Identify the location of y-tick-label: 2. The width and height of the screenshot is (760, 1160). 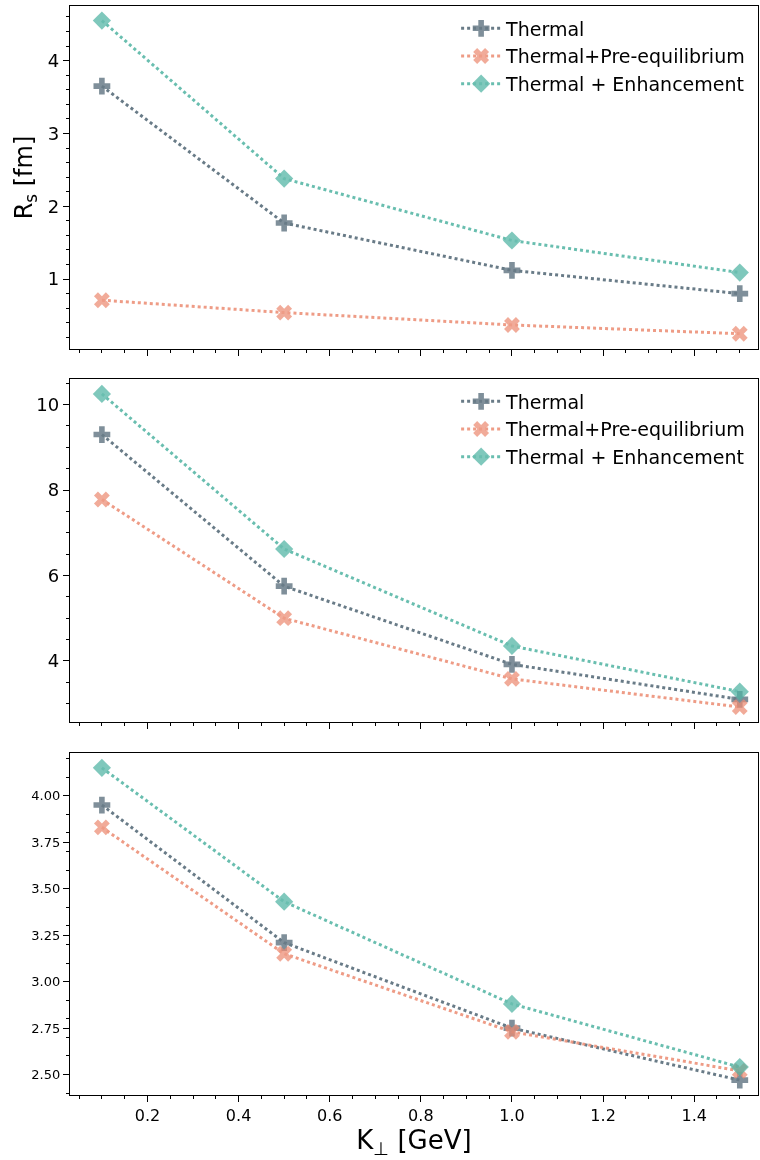
(53, 206).